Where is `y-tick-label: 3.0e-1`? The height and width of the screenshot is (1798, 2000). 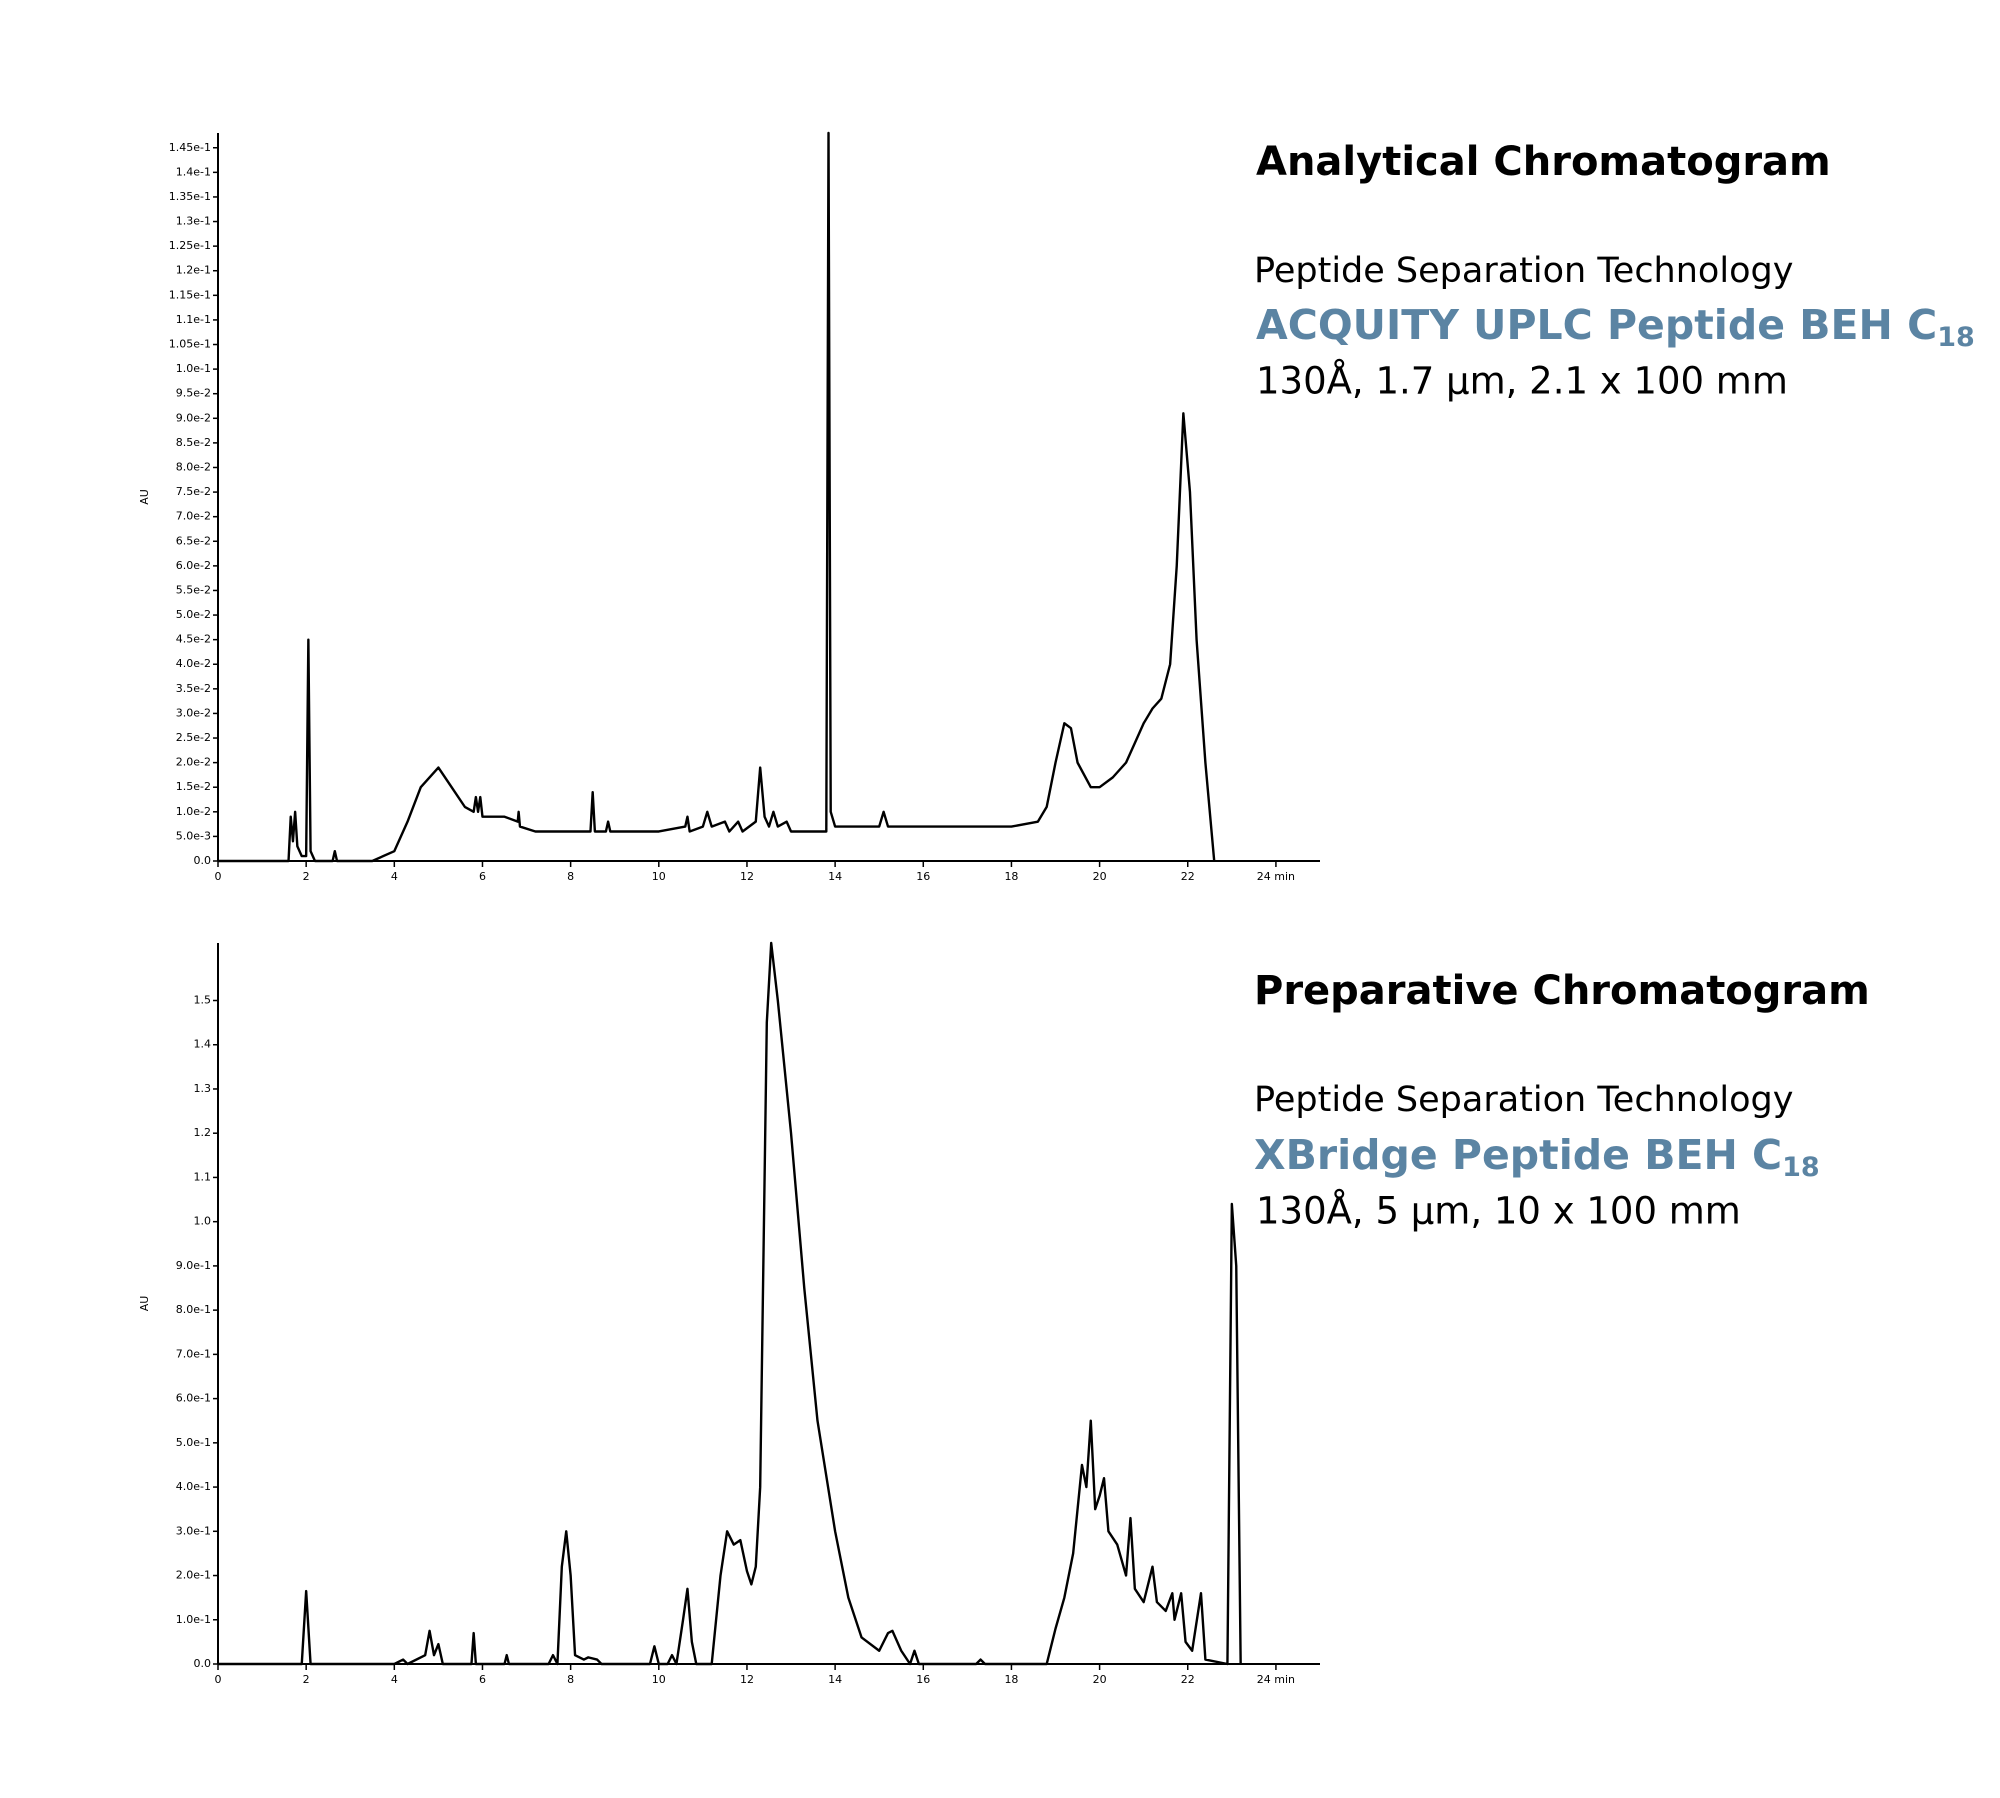 y-tick-label: 3.0e-1 is located at coordinates (193, 1530).